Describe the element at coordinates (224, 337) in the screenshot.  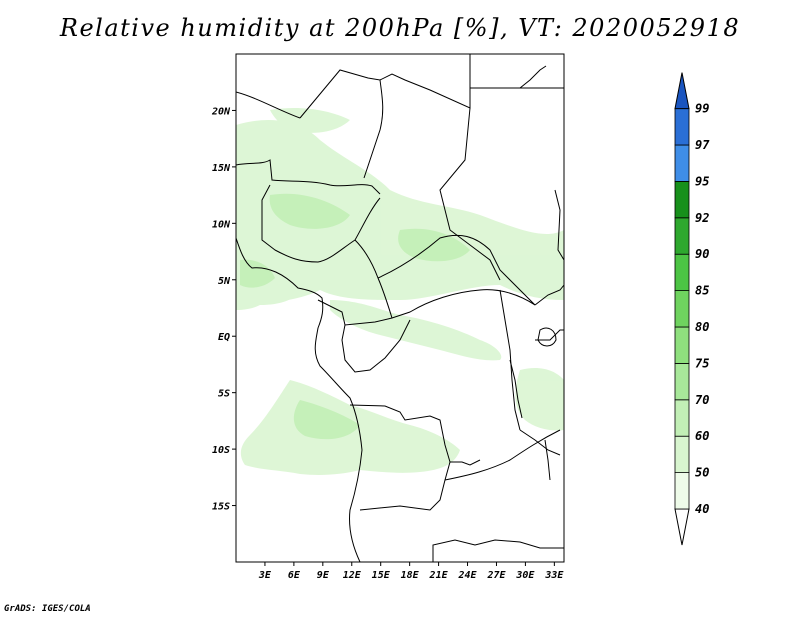
I see `lat-tick-label: EQ` at that location.